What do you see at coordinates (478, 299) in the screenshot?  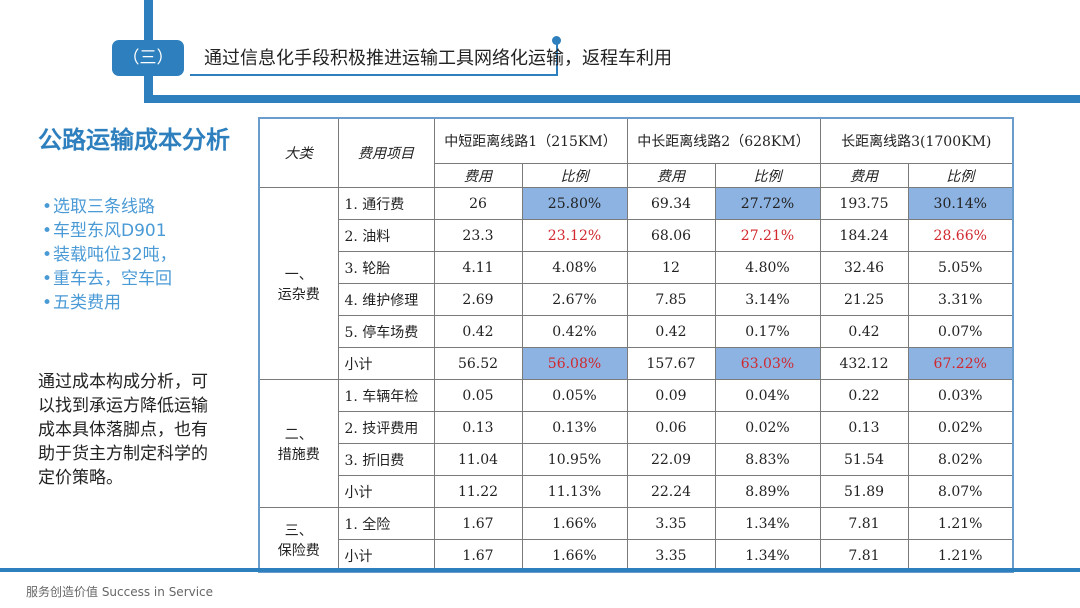 I see `cost-cell: 2.69` at bounding box center [478, 299].